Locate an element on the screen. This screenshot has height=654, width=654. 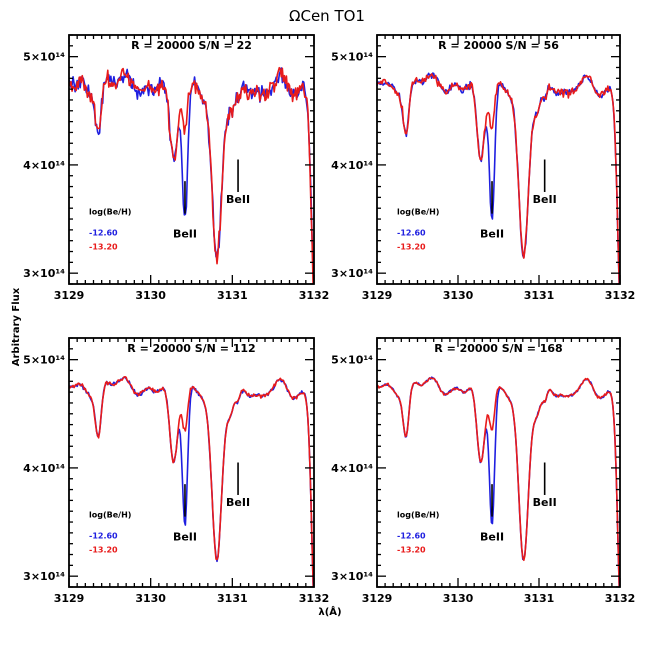
x-axis-label: λ(Å) is located at coordinates (329, 611).